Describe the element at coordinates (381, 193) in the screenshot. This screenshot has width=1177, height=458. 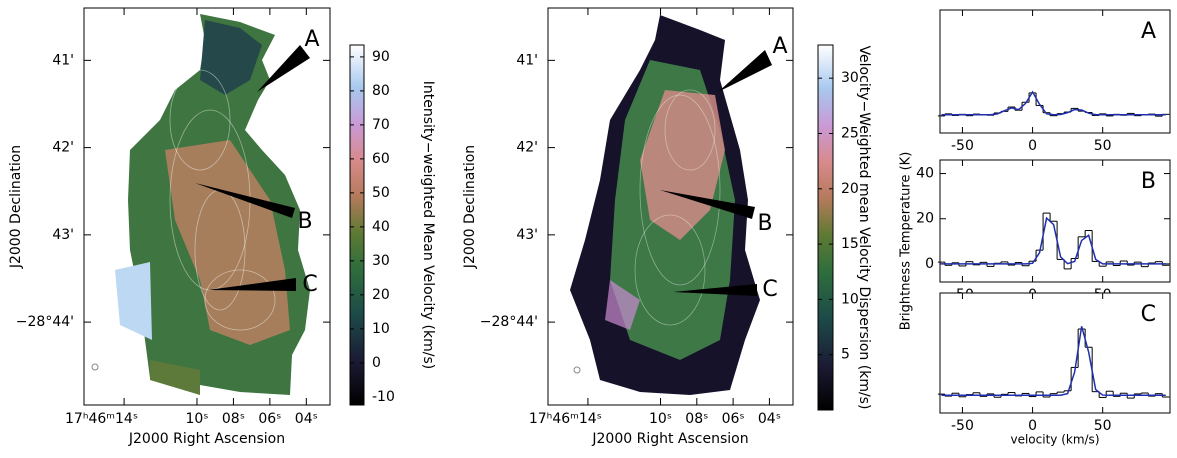
I see `colorbar-tick-label: 50` at that location.